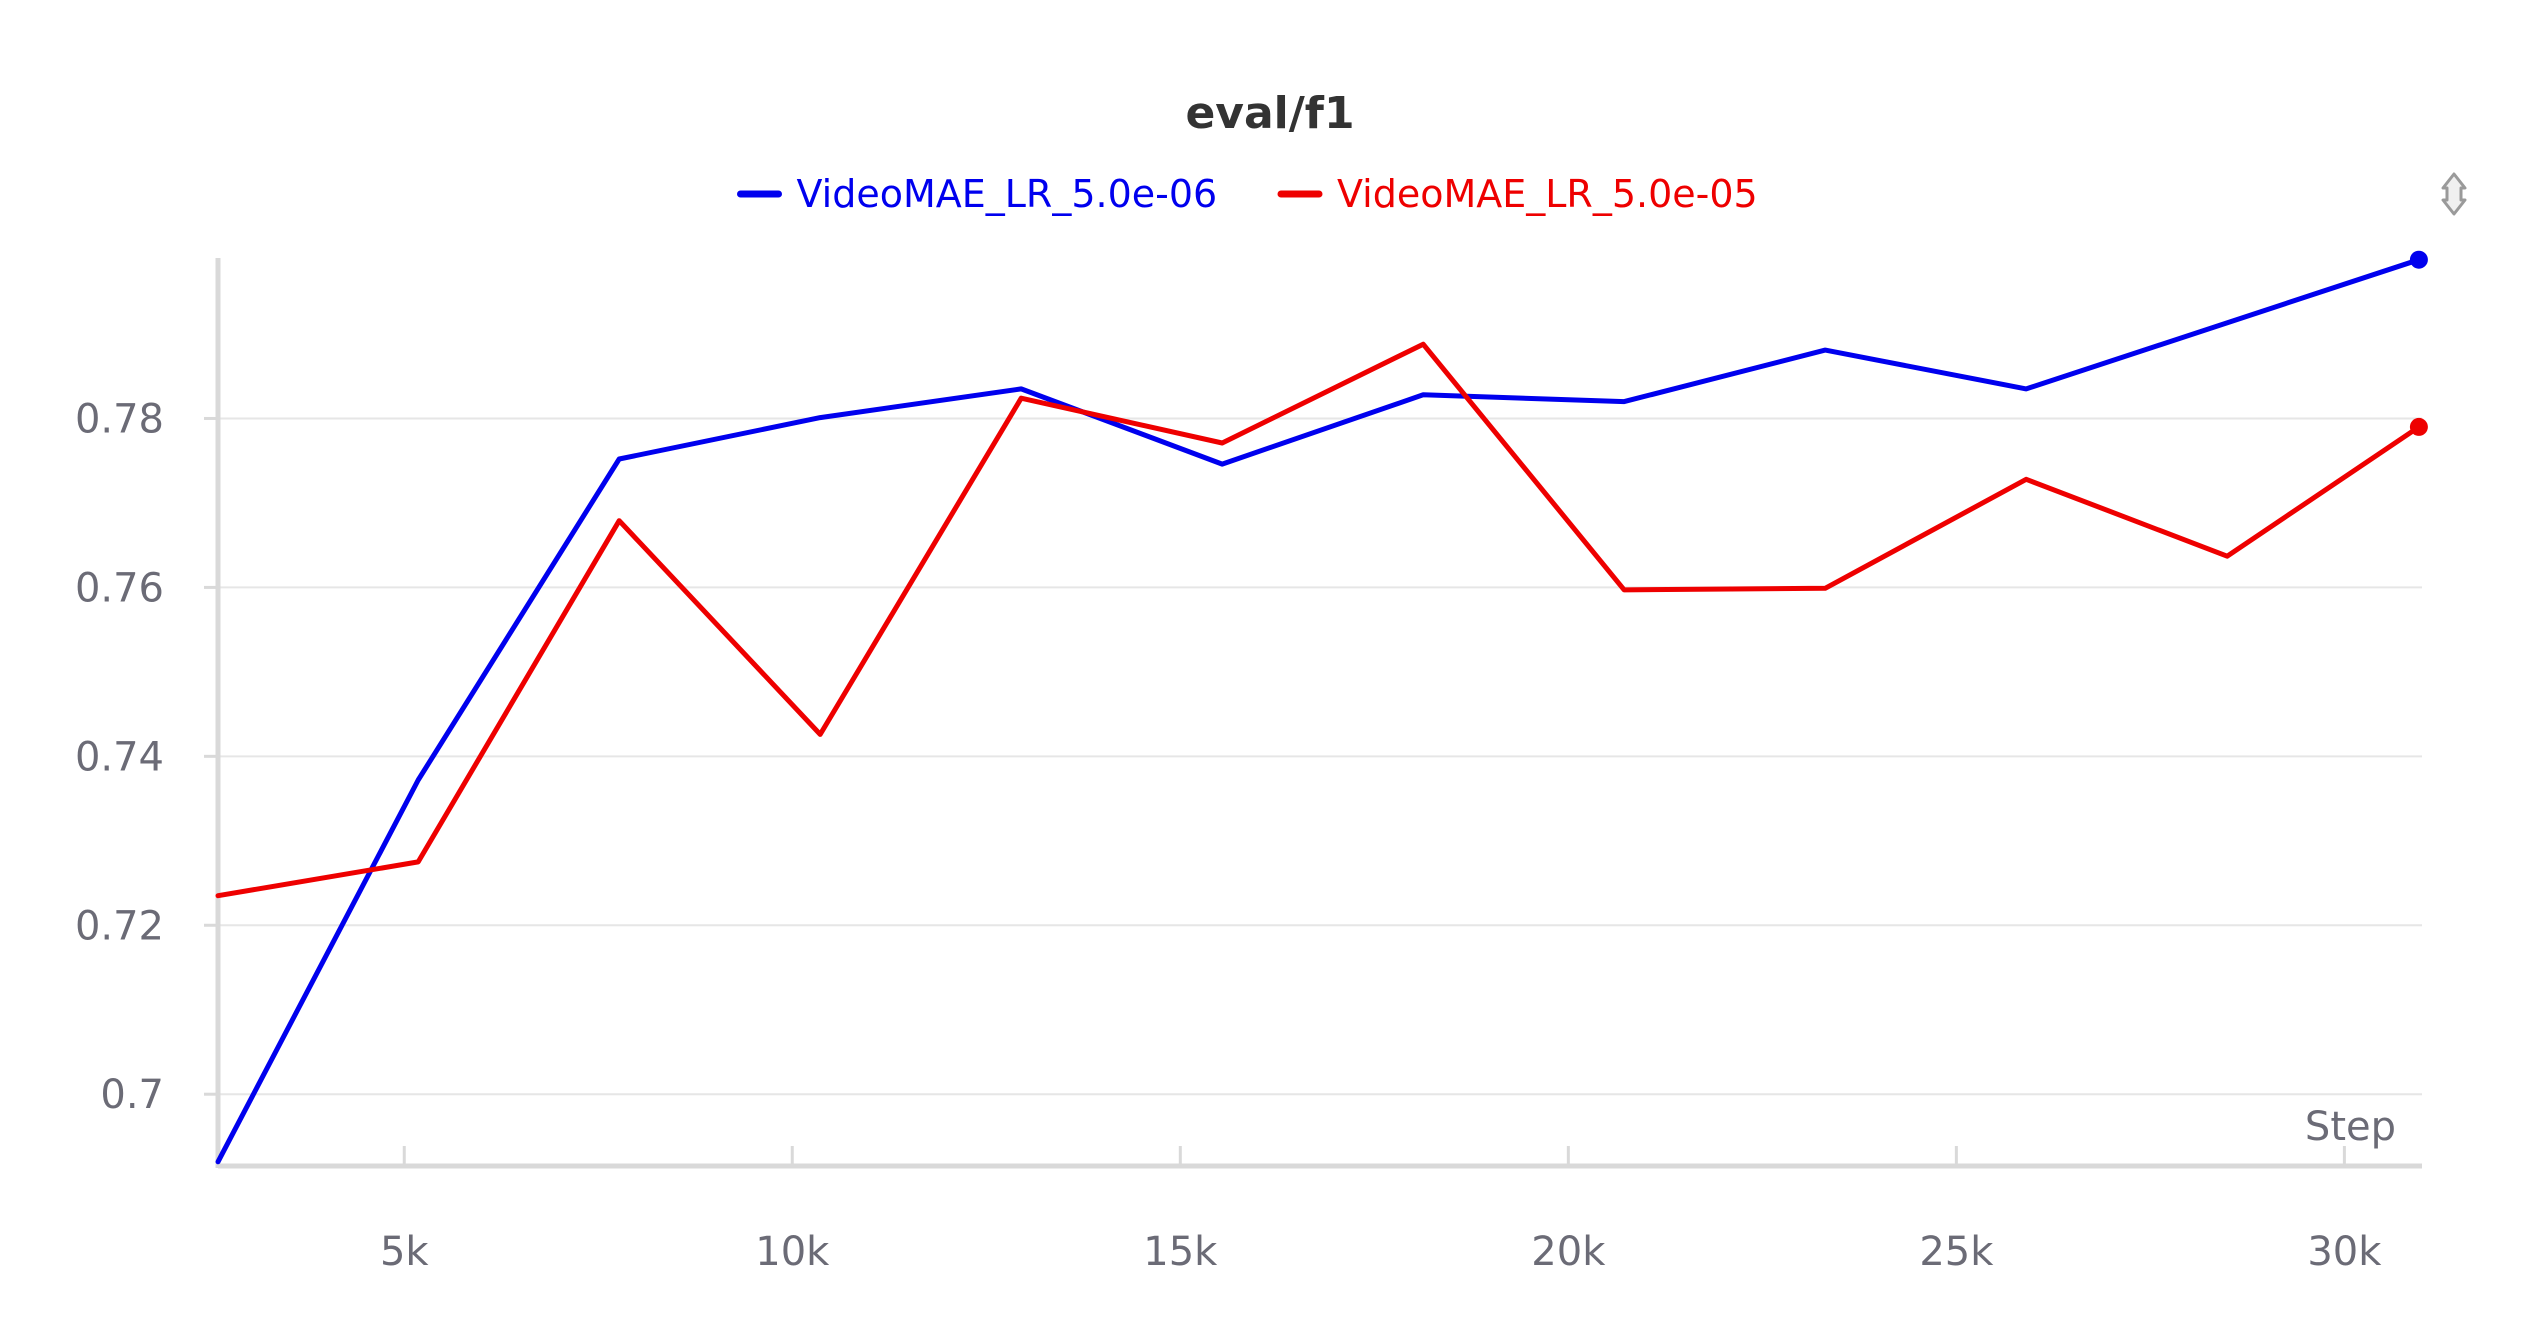  Describe the element at coordinates (2344, 1252) in the screenshot. I see `x-tick-label: 30k` at that location.